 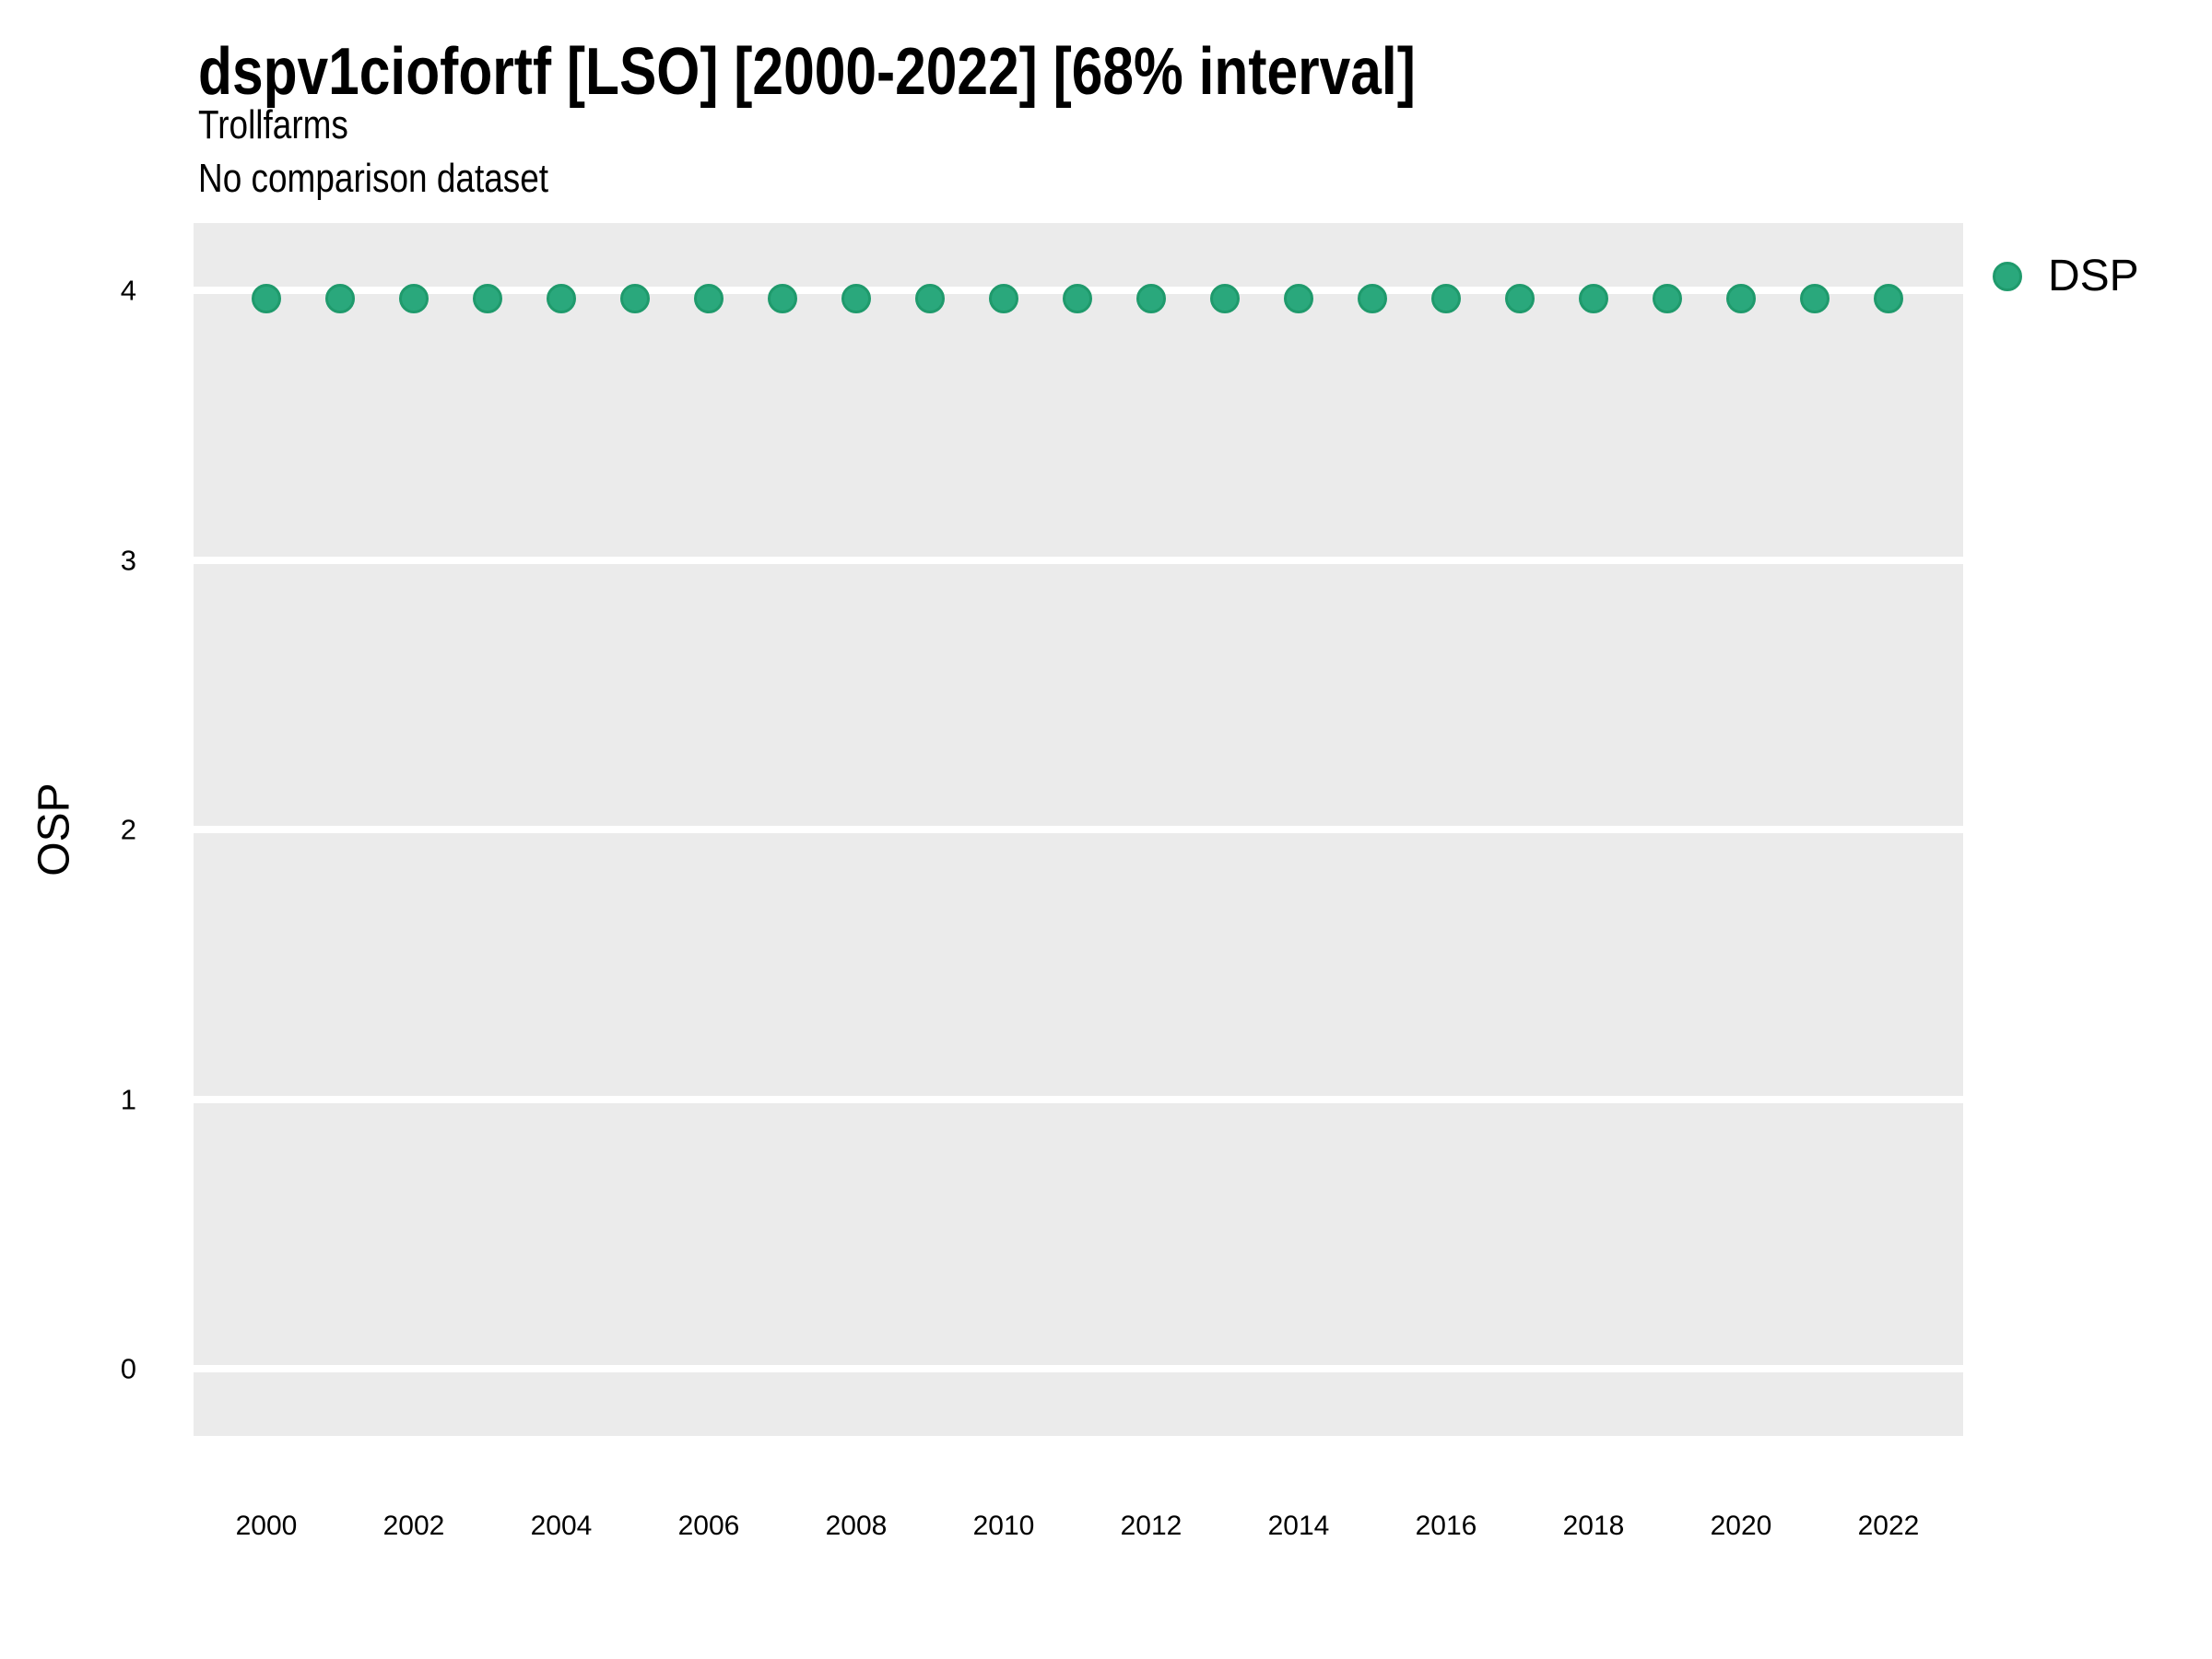 I want to click on data-point-2010, so click(x=1003, y=298).